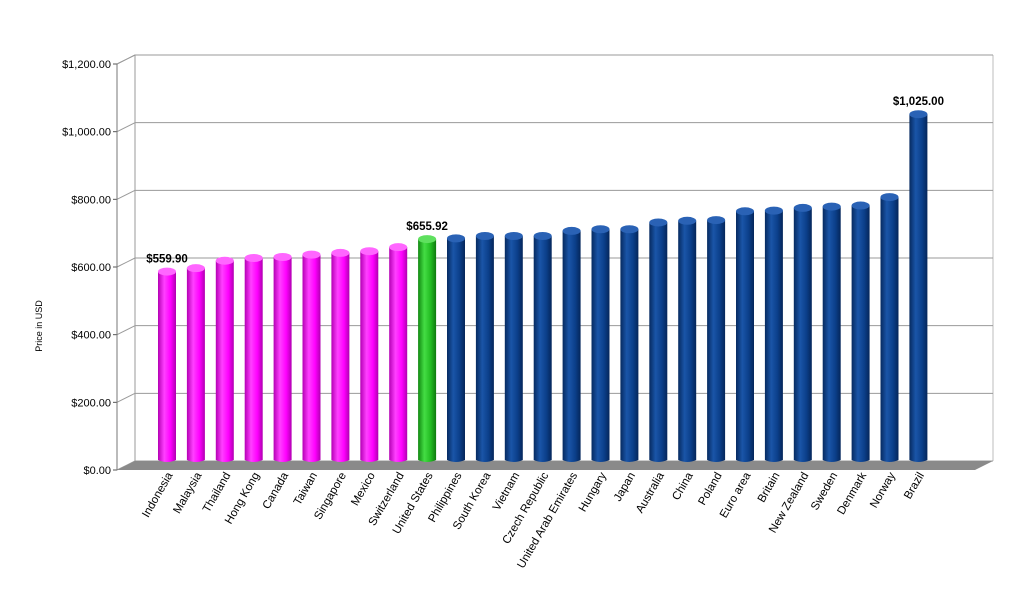 The image size is (1024, 605). Describe the element at coordinates (195, 363) in the screenshot. I see `bar-malaysia` at that location.